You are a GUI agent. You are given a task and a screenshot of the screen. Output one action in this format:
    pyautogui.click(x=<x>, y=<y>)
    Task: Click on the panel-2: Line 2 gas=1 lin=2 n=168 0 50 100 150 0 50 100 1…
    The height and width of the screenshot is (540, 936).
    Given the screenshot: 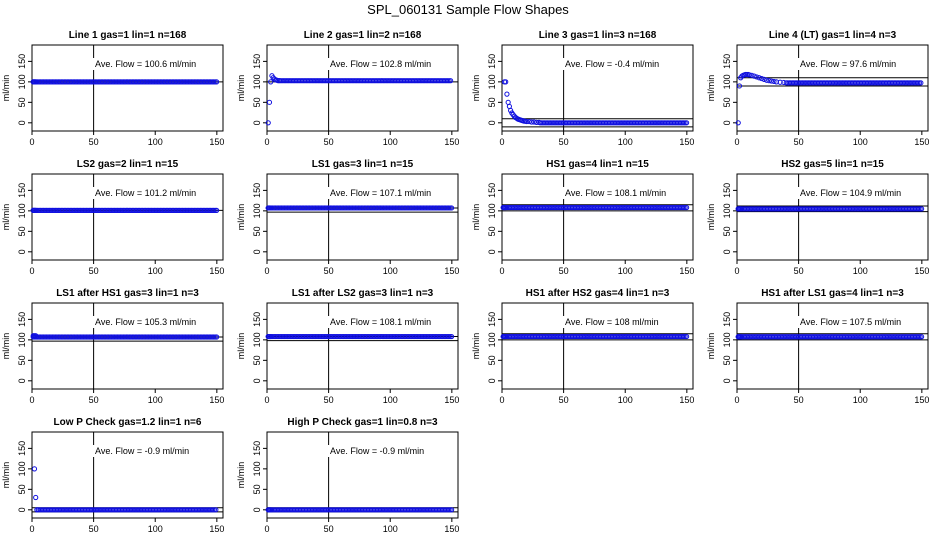 What is the action you would take?
    pyautogui.click(x=347, y=88)
    